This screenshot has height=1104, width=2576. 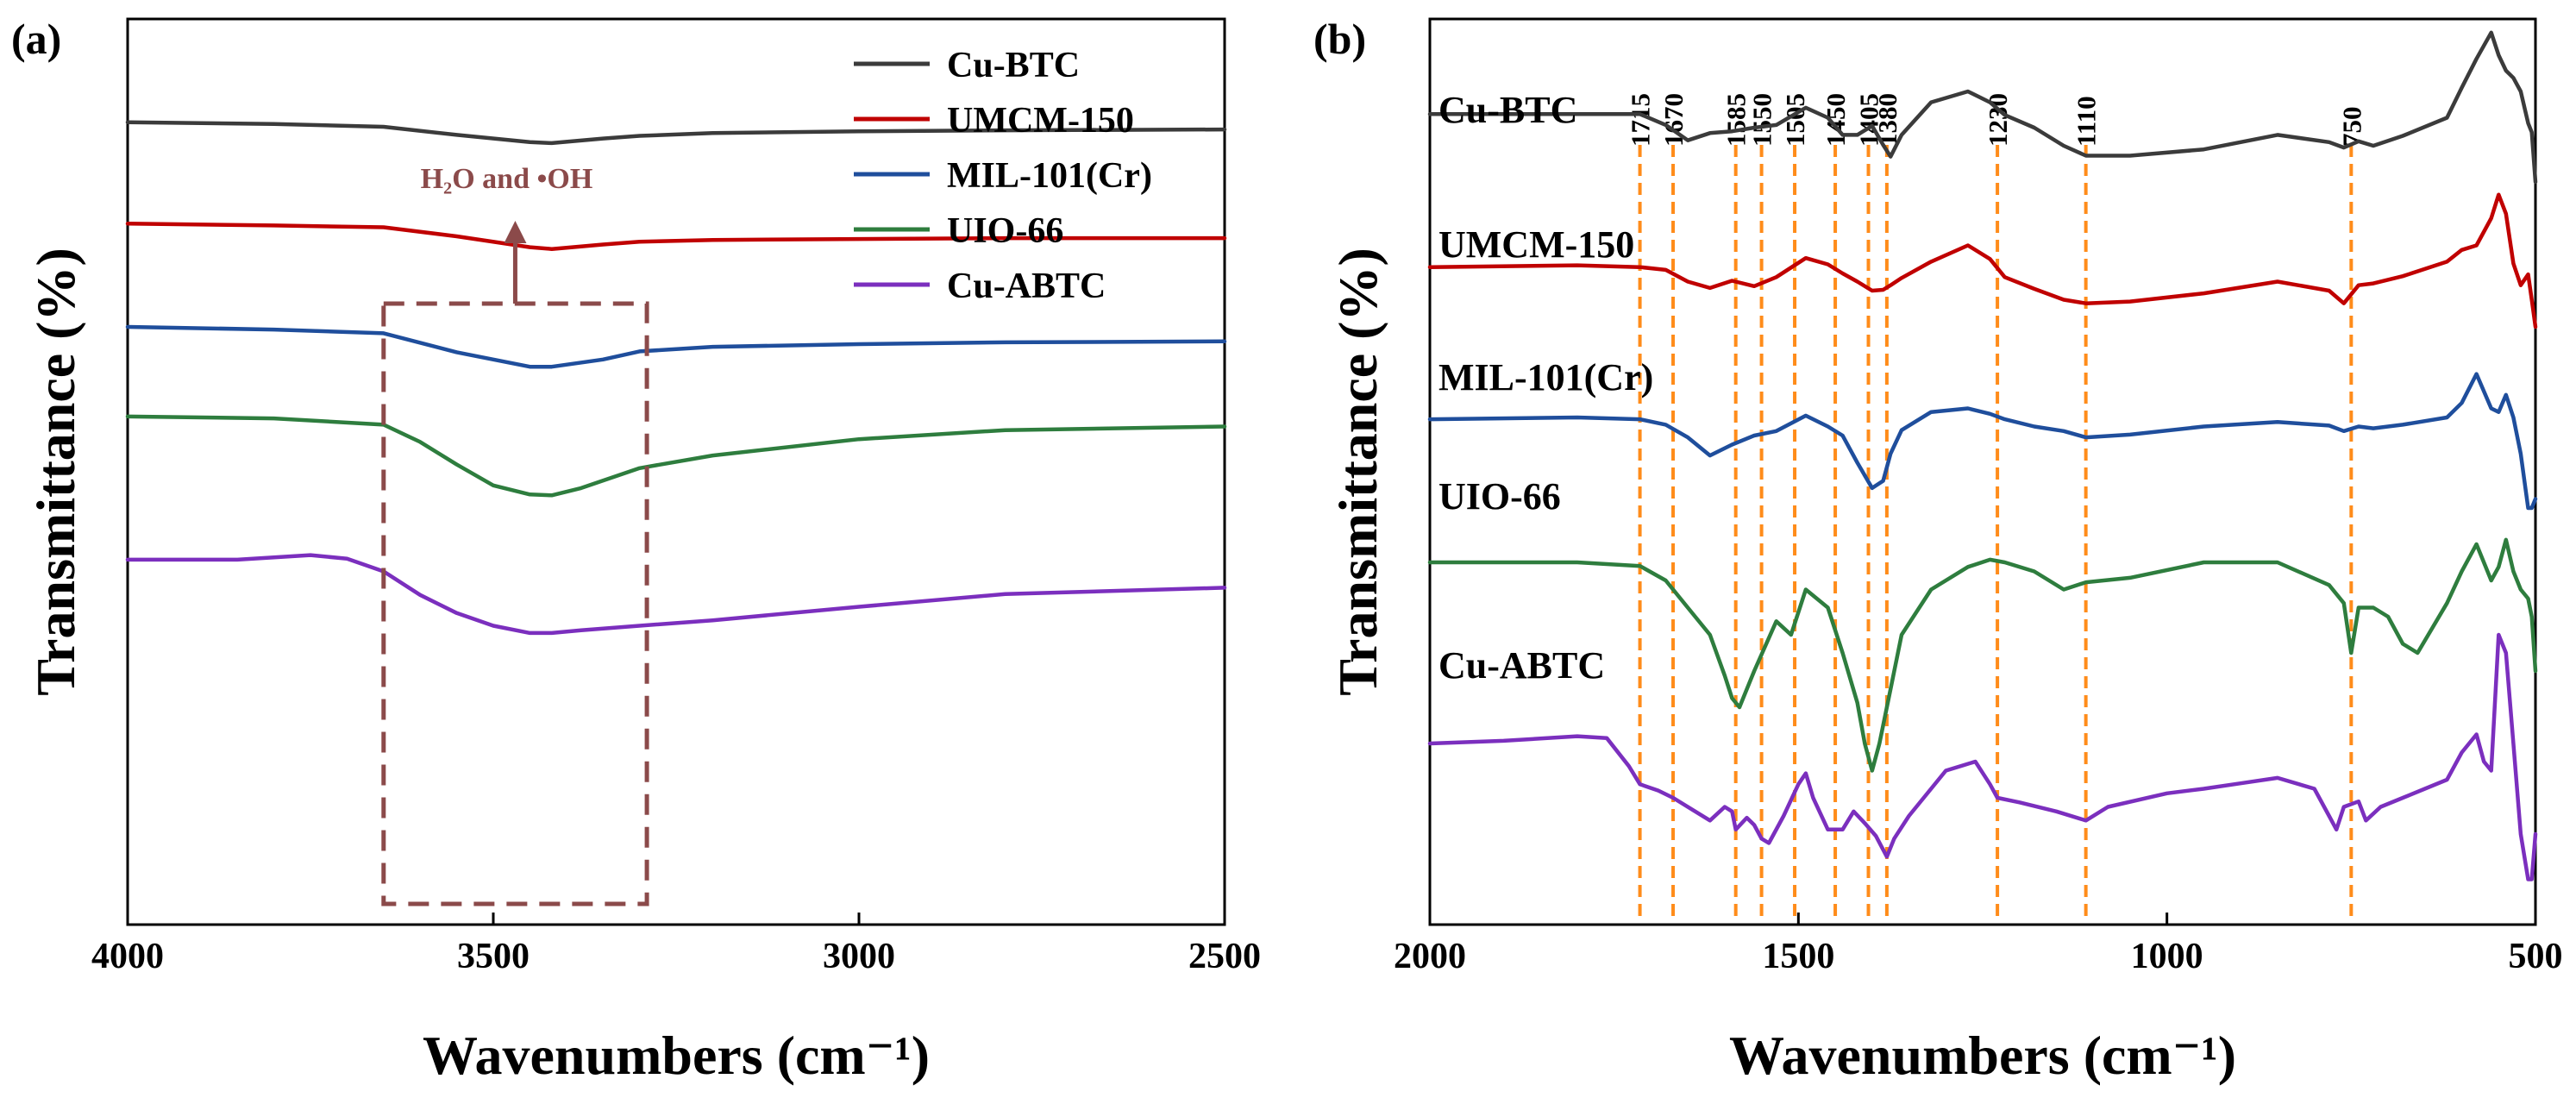 What do you see at coordinates (1521, 665) in the screenshot?
I see `series-label-cu-abtc: Cu-ABTC` at bounding box center [1521, 665].